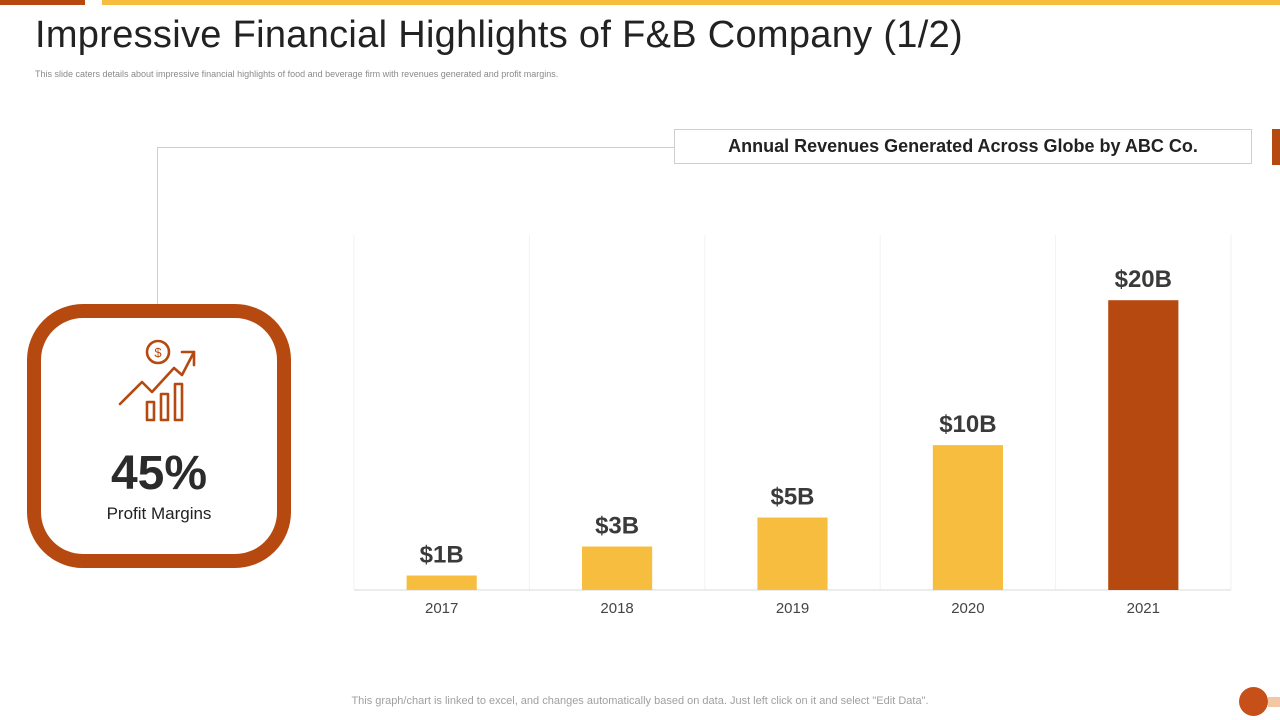 This screenshot has height=720, width=1280. What do you see at coordinates (441, 608) in the screenshot?
I see `x-tick-label-2017: 2017` at bounding box center [441, 608].